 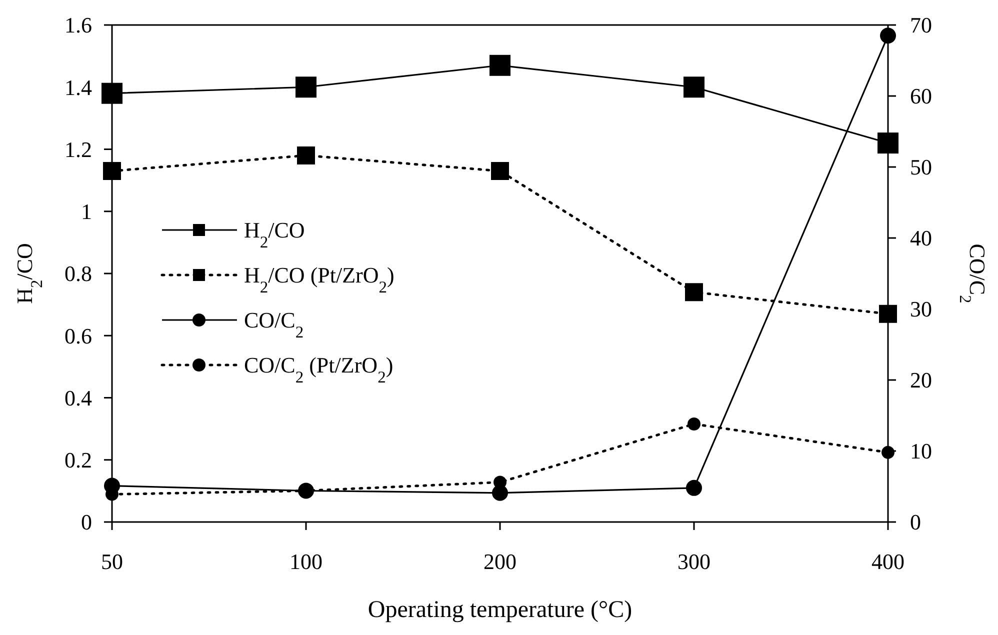 I want to click on y2-tick-label: 40, so click(x=921, y=238).